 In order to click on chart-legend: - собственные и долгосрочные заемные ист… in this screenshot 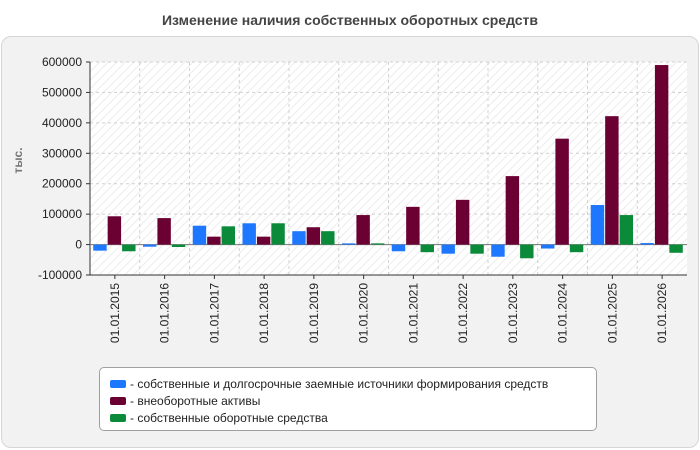, I will do `click(348, 399)`.